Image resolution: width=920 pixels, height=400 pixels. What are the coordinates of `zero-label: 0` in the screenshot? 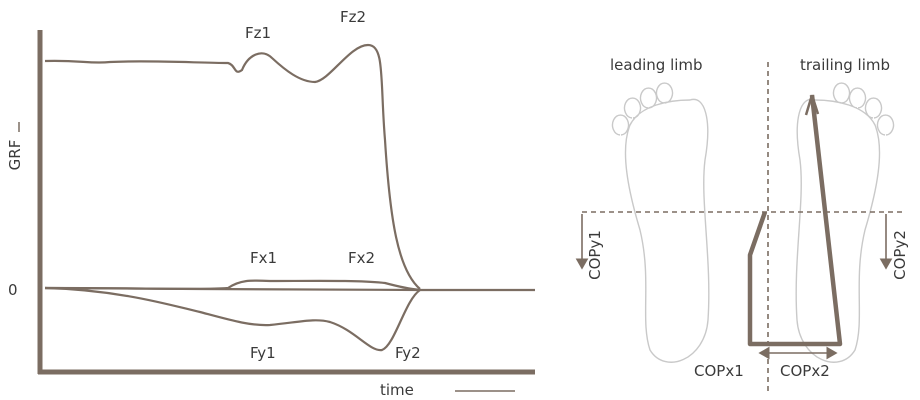 It's located at (13, 290).